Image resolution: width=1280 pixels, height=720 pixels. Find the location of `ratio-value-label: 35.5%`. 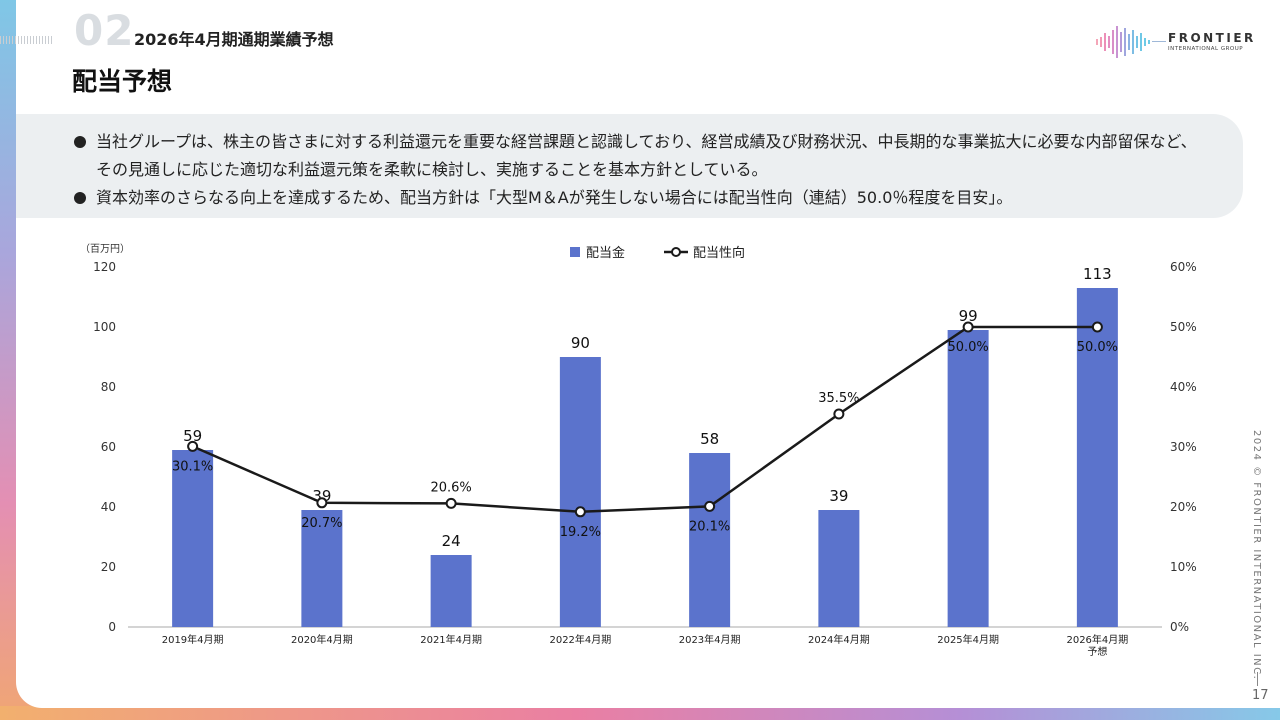

ratio-value-label: 35.5% is located at coordinates (838, 398).